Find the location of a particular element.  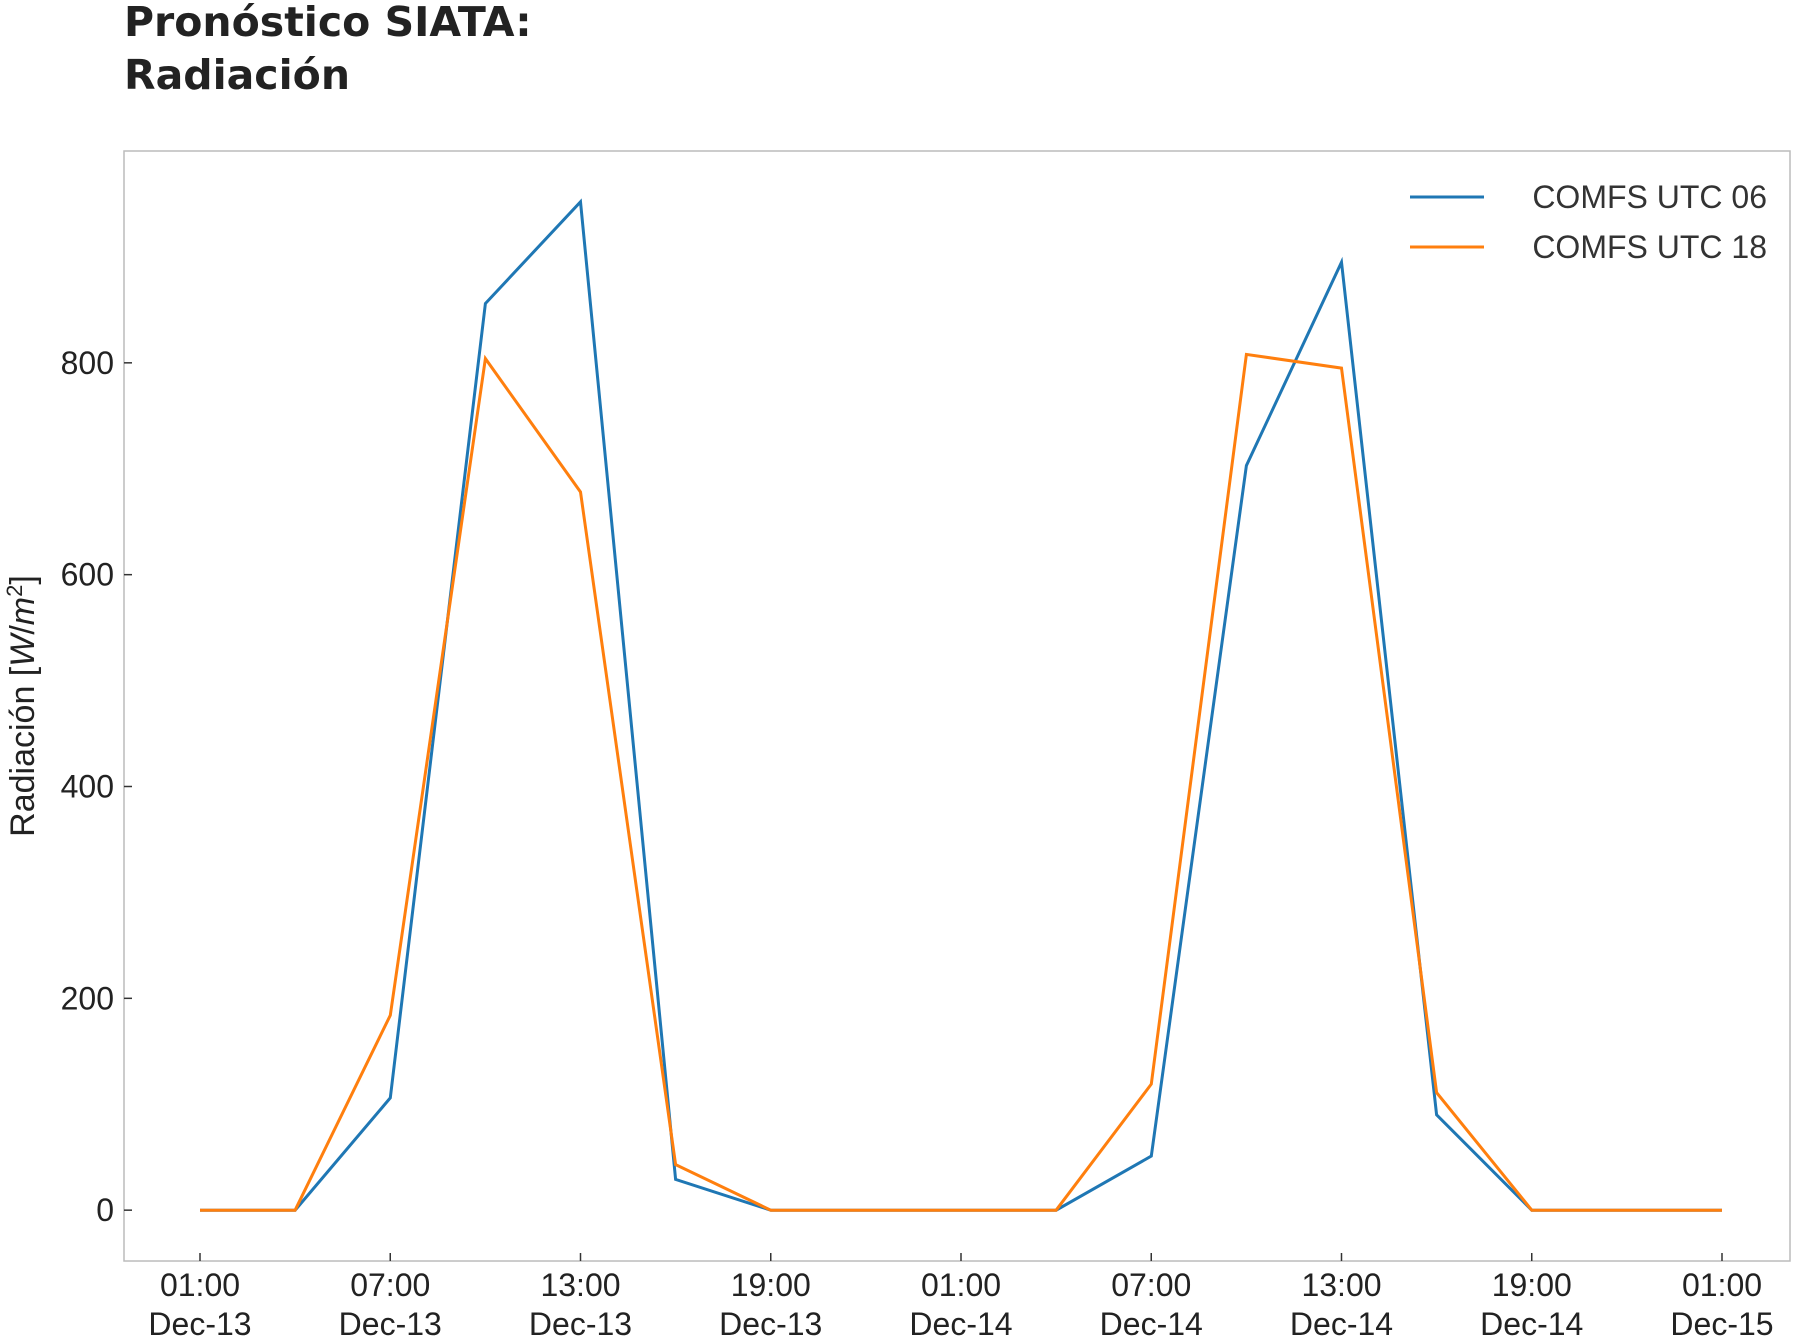

legend-label-1: COMFS UTC 06 is located at coordinates (1649, 197).